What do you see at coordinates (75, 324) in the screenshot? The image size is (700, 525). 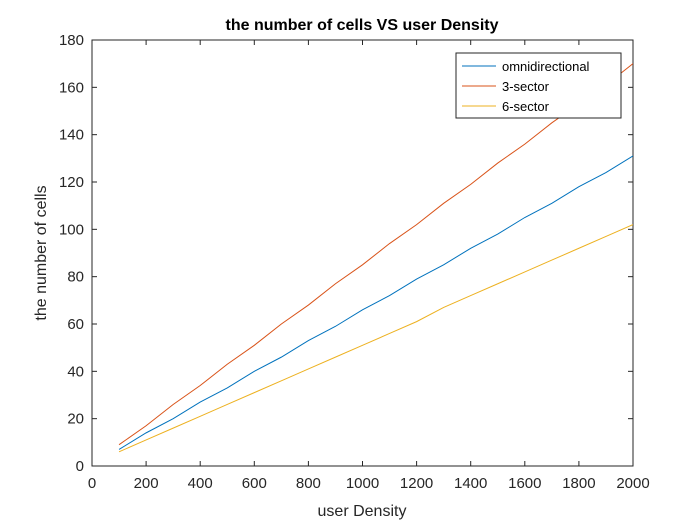 I see `y-tick-label: 60` at bounding box center [75, 324].